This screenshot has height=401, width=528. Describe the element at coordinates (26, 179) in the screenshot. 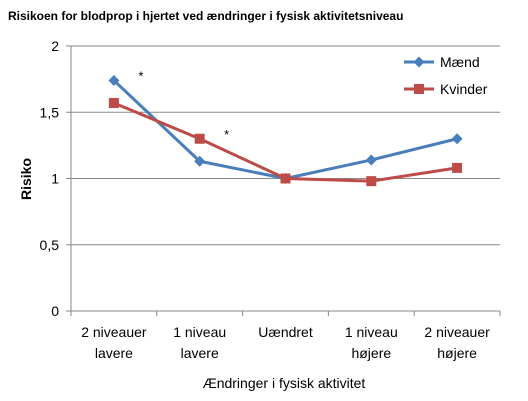

I see `y-axis-label: Risiko` at that location.